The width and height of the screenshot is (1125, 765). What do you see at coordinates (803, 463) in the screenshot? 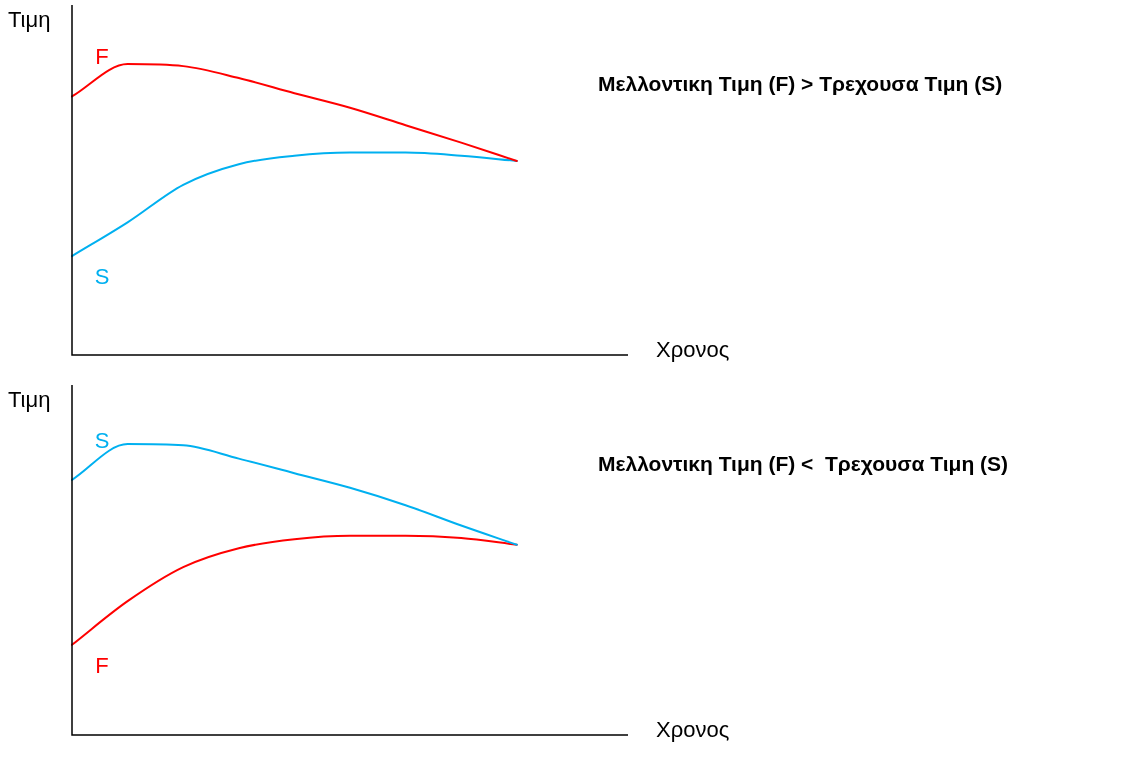
I see `annotation: Μελλοντικη Τιμη (F) < Τρεχουσα Τιμη (S)` at bounding box center [803, 463].